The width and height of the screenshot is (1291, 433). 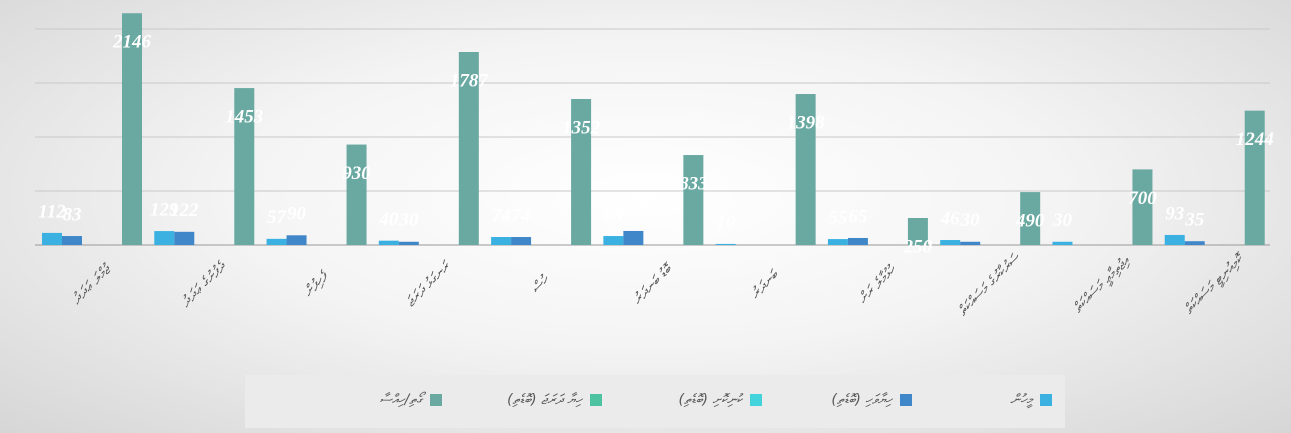 What do you see at coordinates (989, 284) in the screenshot?
I see `x-tick-label: ސަރުކާރުގެ މަސައްކަތް` at bounding box center [989, 284].